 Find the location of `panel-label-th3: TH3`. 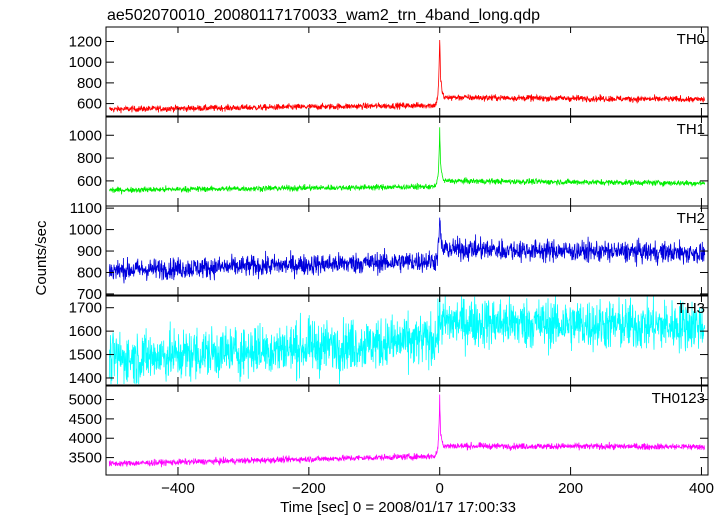

panel-label-th3: TH3 is located at coordinates (691, 308).